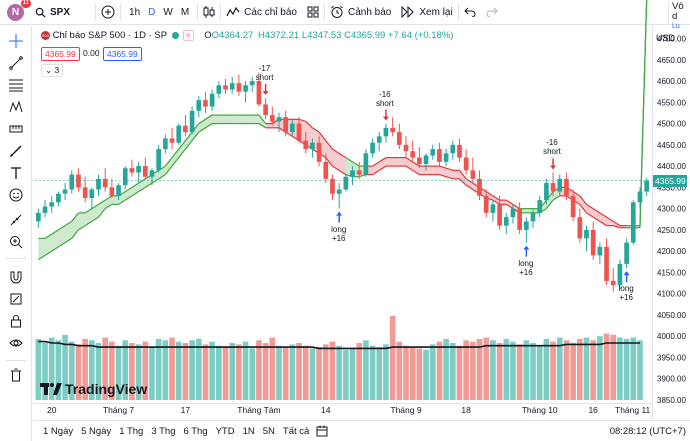  I want to click on undo-button, so click(470, 12).